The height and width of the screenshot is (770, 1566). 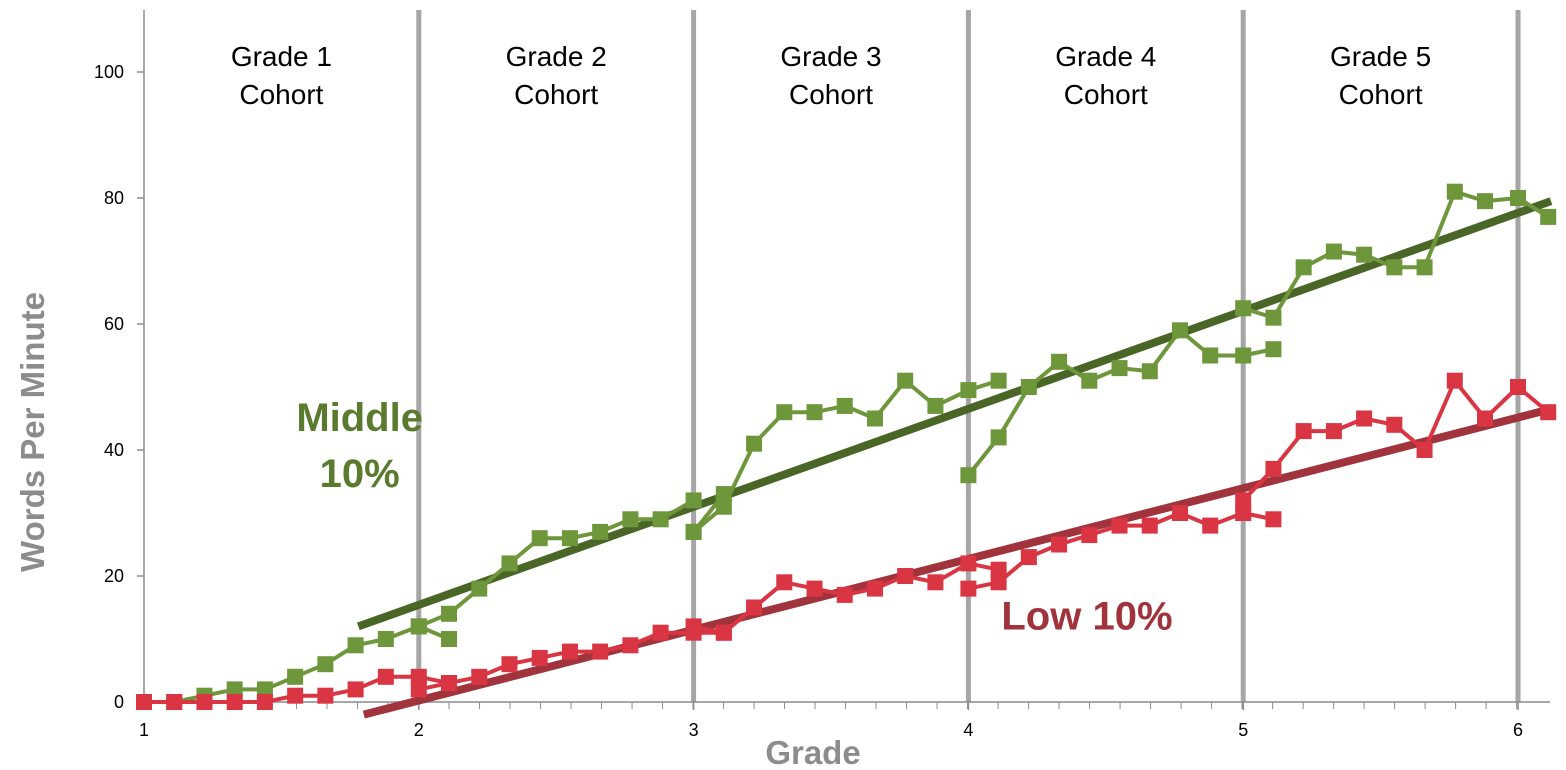 What do you see at coordinates (556, 56) in the screenshot?
I see `cohort-label-grade: Grade 2` at bounding box center [556, 56].